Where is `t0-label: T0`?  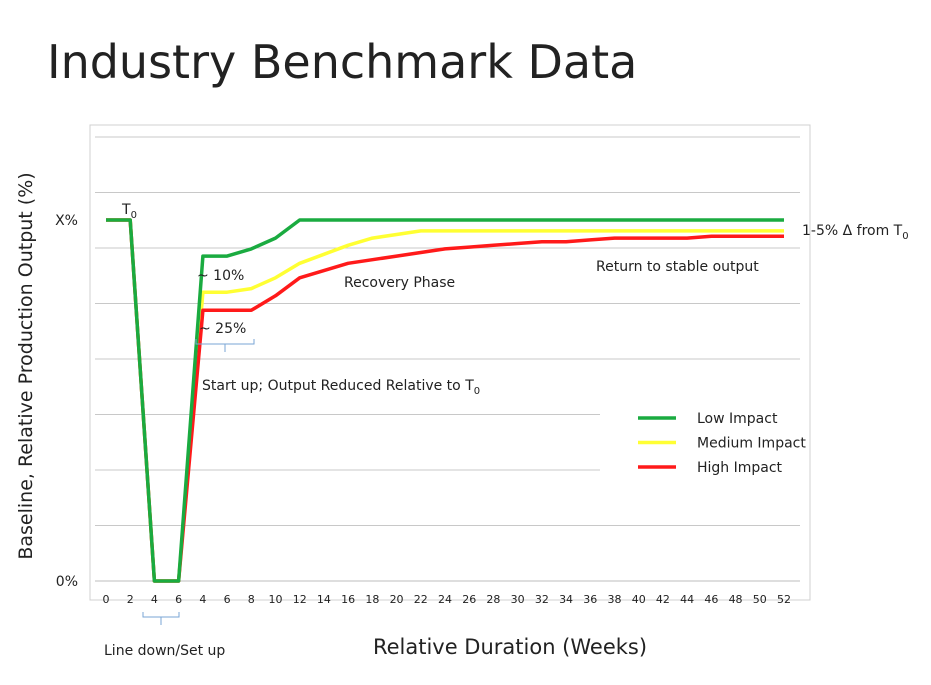 t0-label: T0 is located at coordinates (129, 211).